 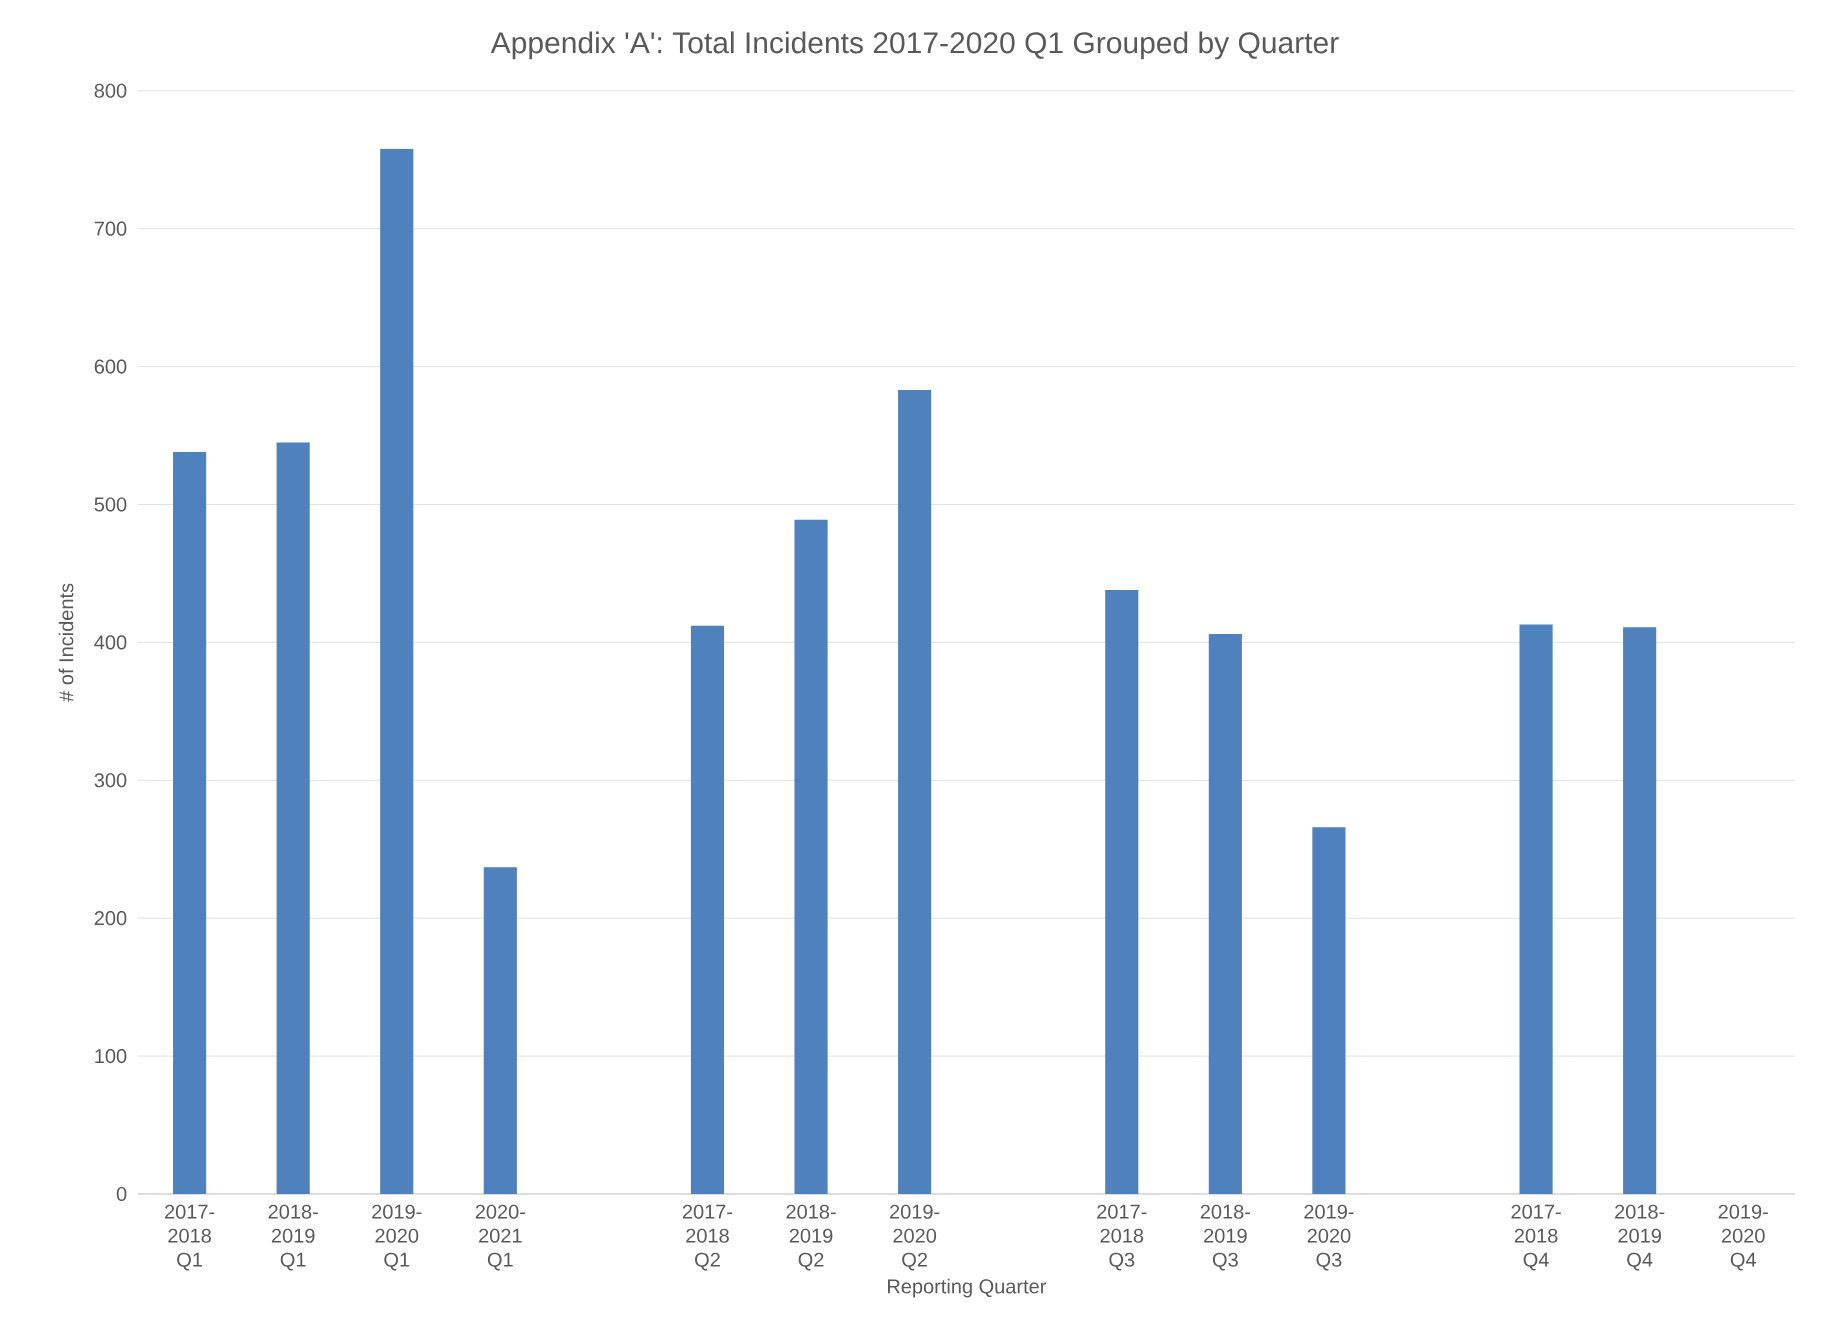 I want to click on y-tick-label: 600, so click(x=110, y=366).